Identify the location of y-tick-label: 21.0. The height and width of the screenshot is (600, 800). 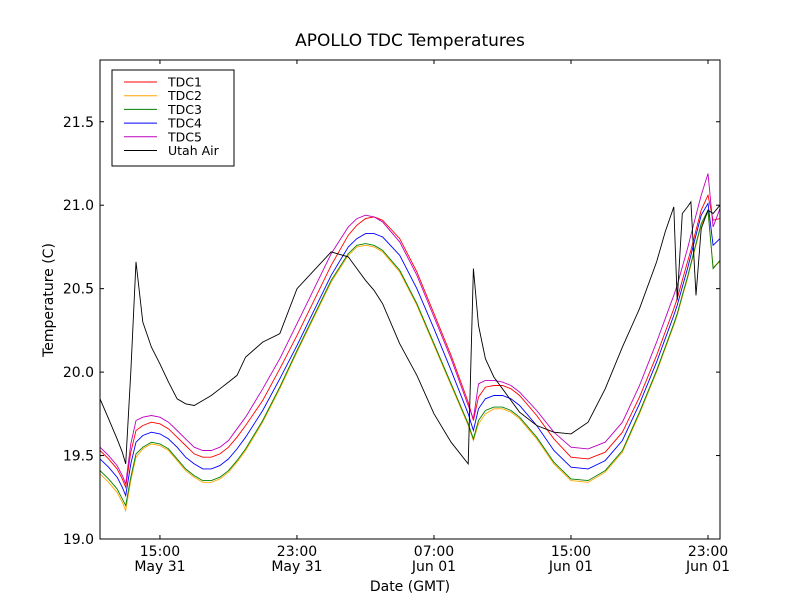
(78, 206).